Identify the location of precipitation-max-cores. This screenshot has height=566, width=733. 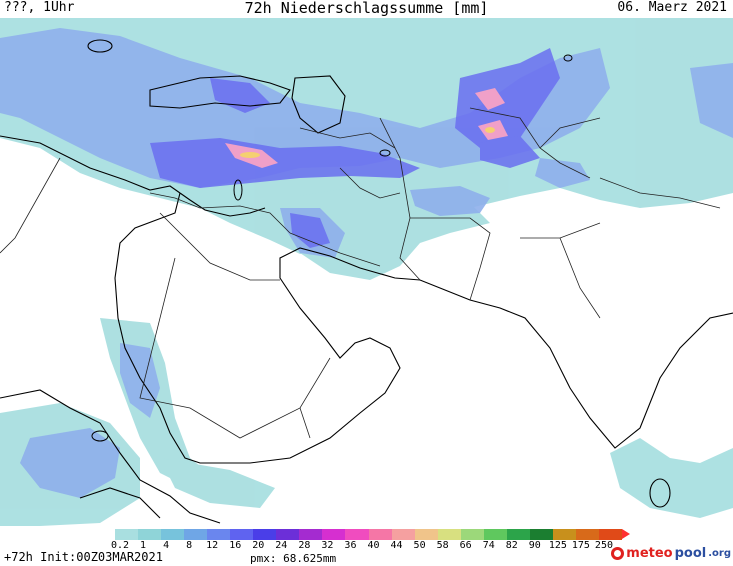
(367, 142).